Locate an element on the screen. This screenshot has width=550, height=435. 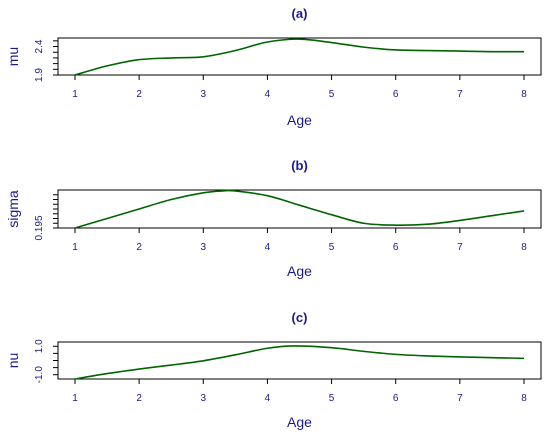
panel-c-curve is located at coordinates (299, 362).